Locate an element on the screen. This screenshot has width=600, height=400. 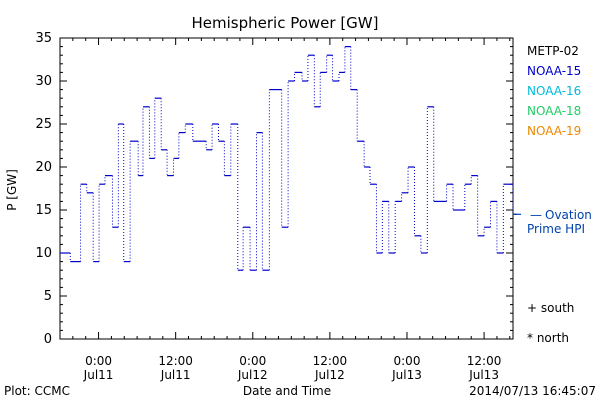
plot-credit: Plot: CCMC is located at coordinates (37, 391).